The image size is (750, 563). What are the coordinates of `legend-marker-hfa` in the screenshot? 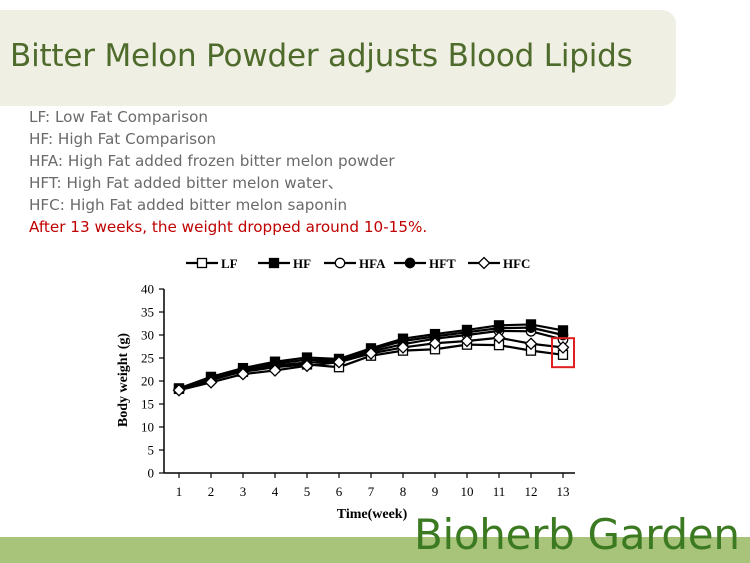 It's located at (340, 263).